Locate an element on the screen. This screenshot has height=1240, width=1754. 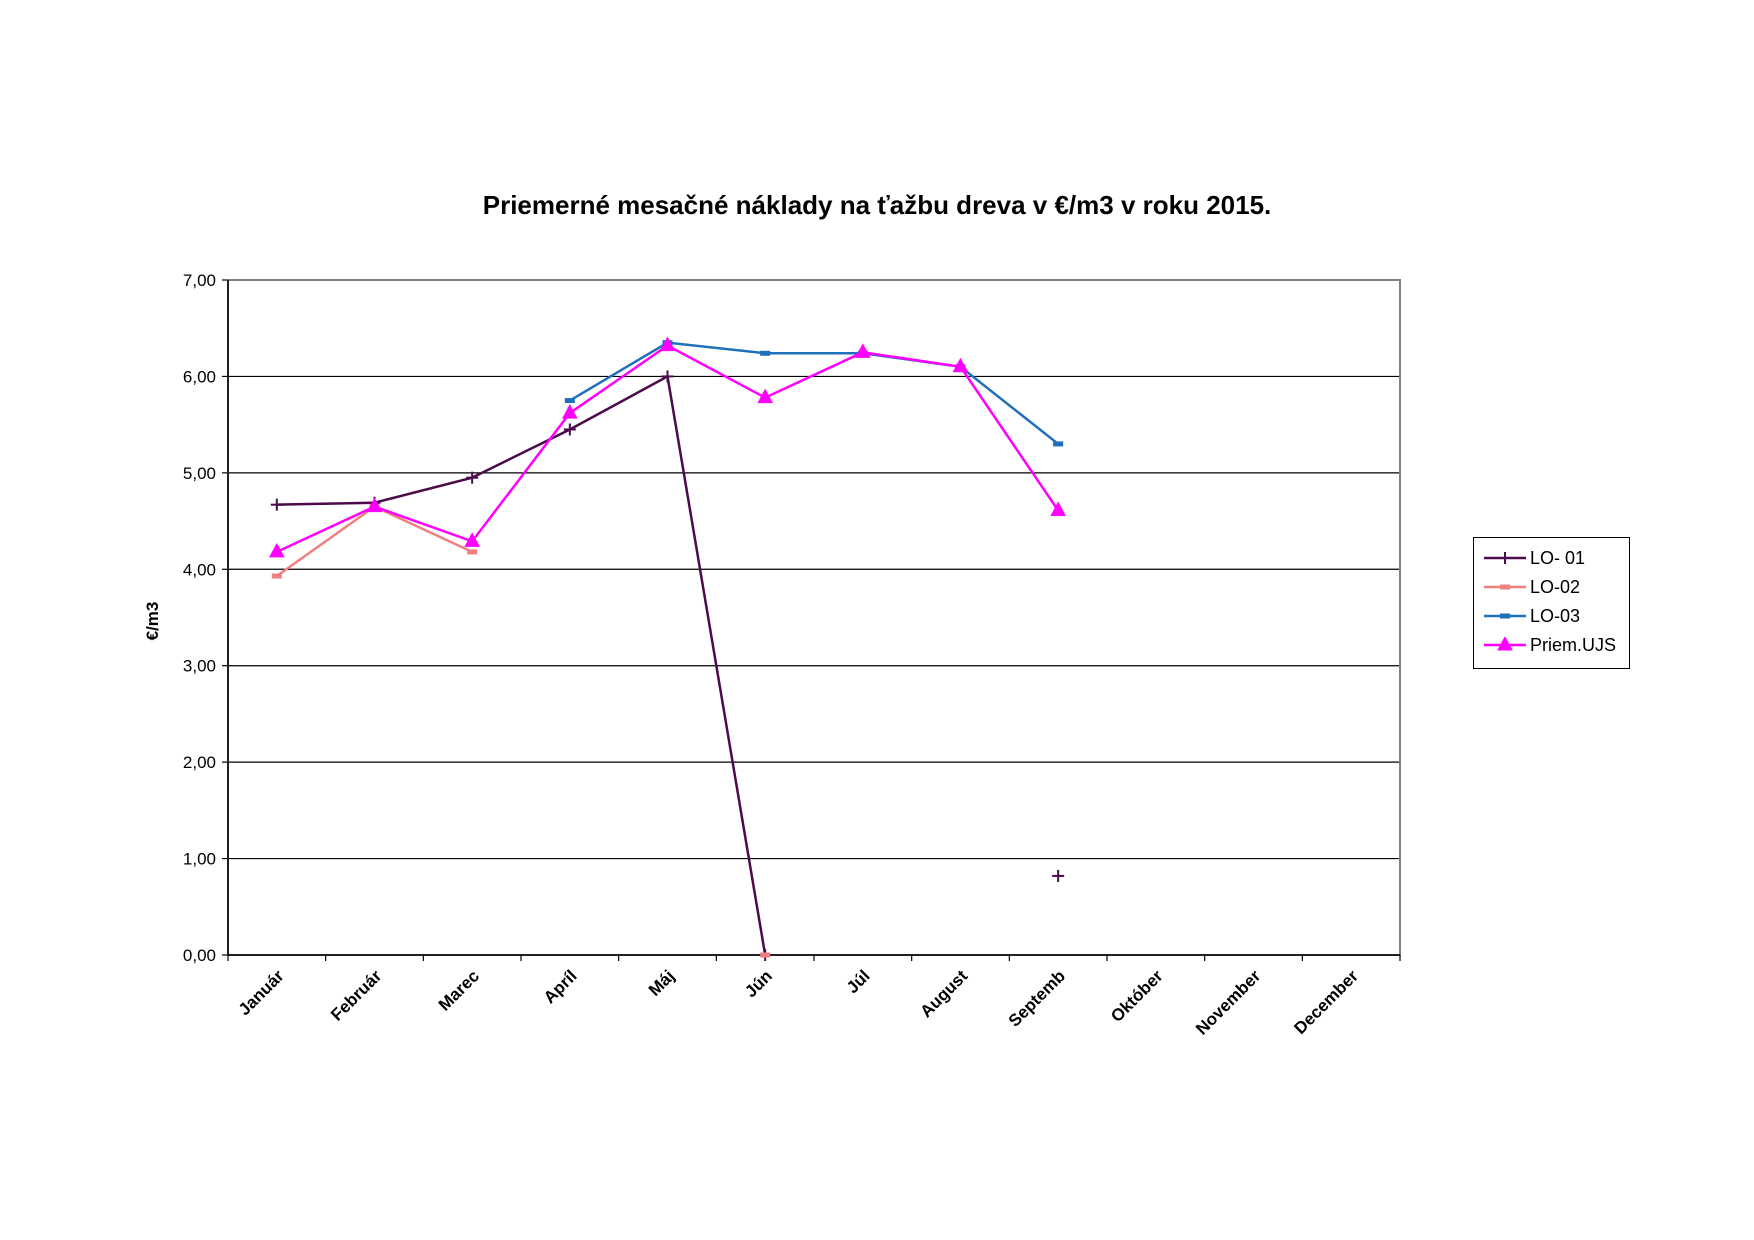
legend: LO- 01 LO-02 LO-03 Priem.UJS is located at coordinates (1551, 603).